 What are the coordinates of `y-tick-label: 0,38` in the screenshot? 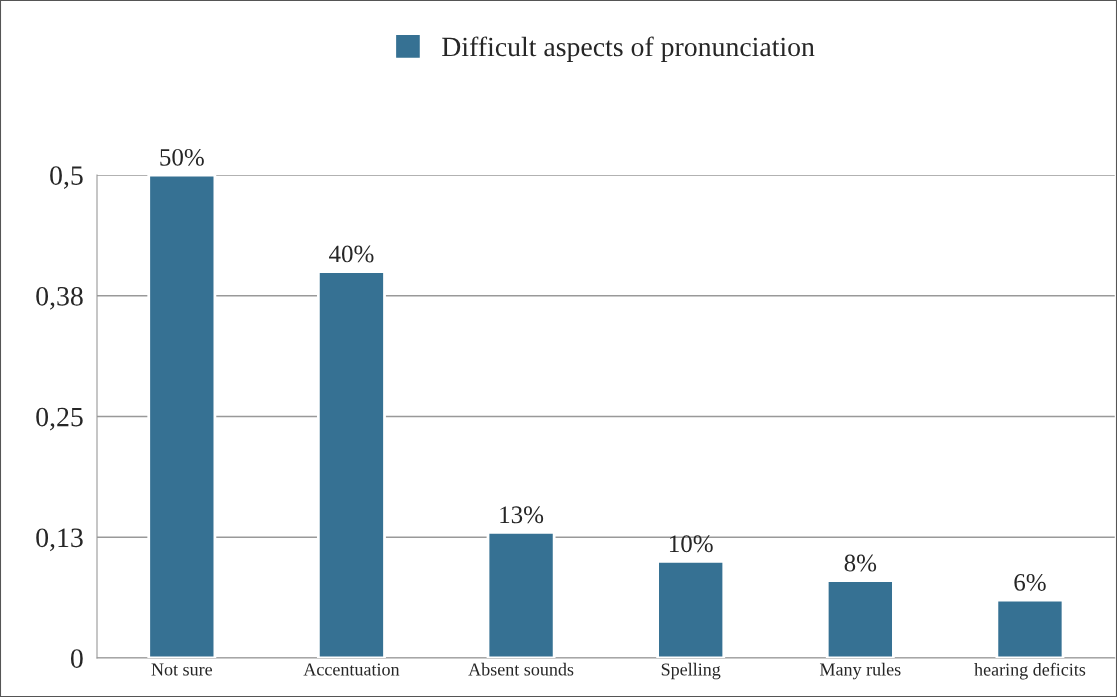 It's located at (59, 298).